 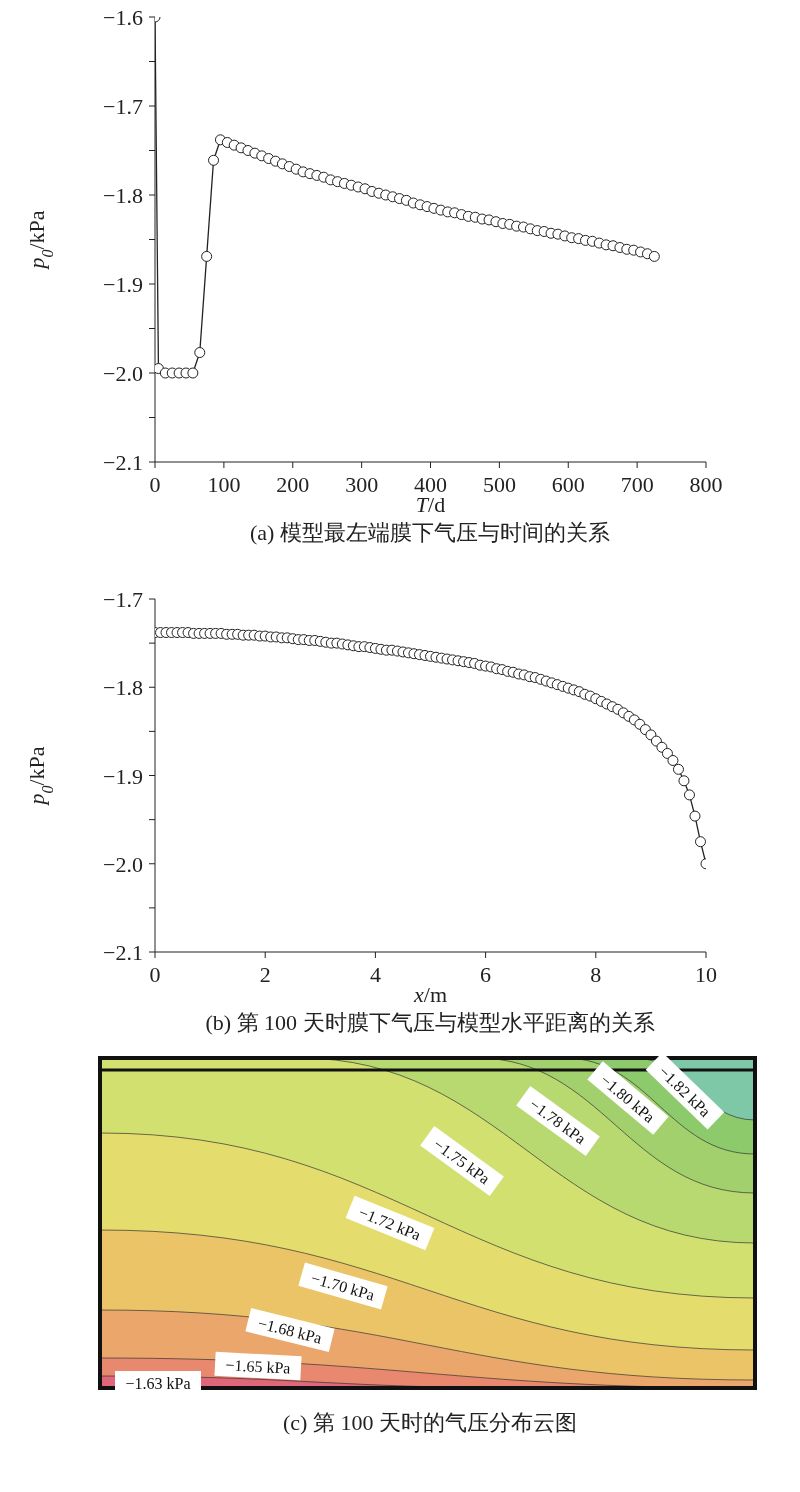 I want to click on text: (c) 第 100 天时的气压分布云图, so click(x=430, y=1423).